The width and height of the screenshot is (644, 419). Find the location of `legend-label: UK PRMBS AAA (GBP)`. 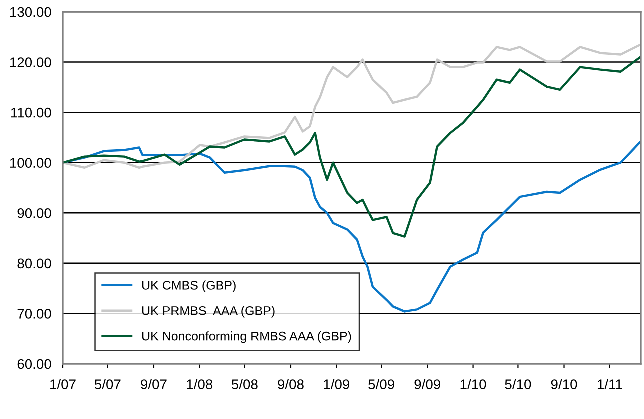

legend-label: UK PRMBS AAA (GBP) is located at coordinates (208, 312).